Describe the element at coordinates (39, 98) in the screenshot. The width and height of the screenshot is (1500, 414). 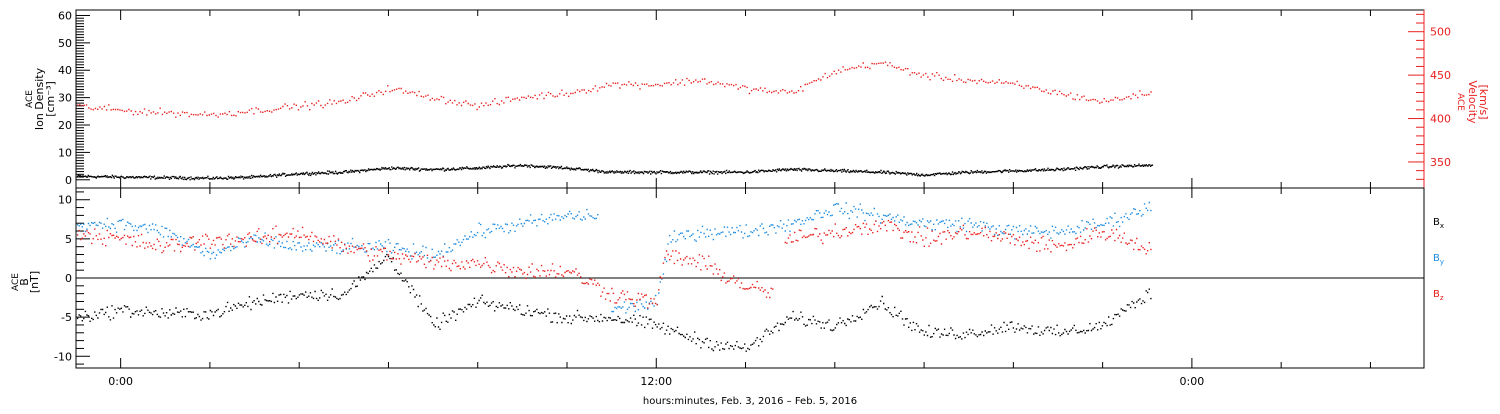
I see `density-label-line: Ion Density` at that location.